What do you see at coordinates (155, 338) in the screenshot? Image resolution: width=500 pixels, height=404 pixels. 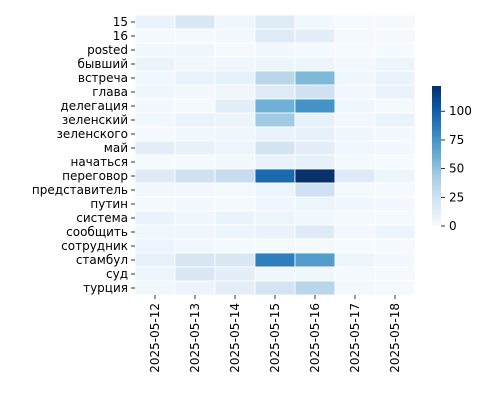 I see `x-tick-label: 2025-05-12` at bounding box center [155, 338].